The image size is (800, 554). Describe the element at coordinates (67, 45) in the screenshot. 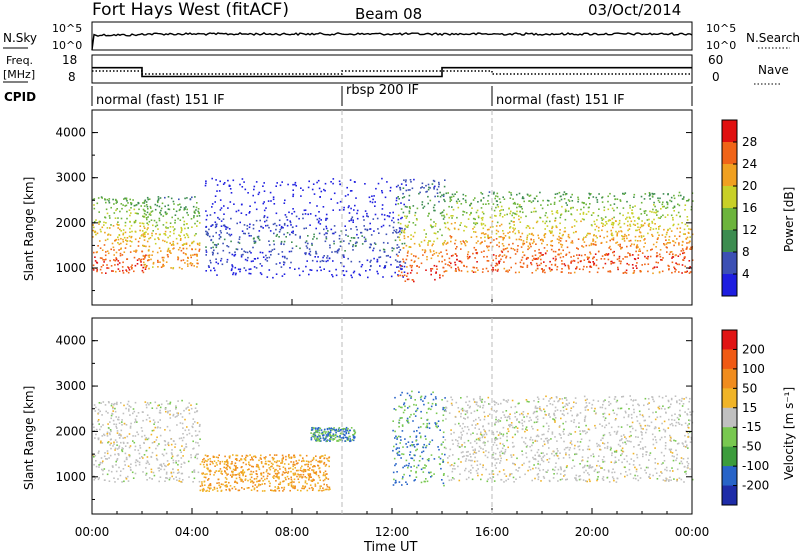

I see `noise-left-tick-low: 10^0` at that location.